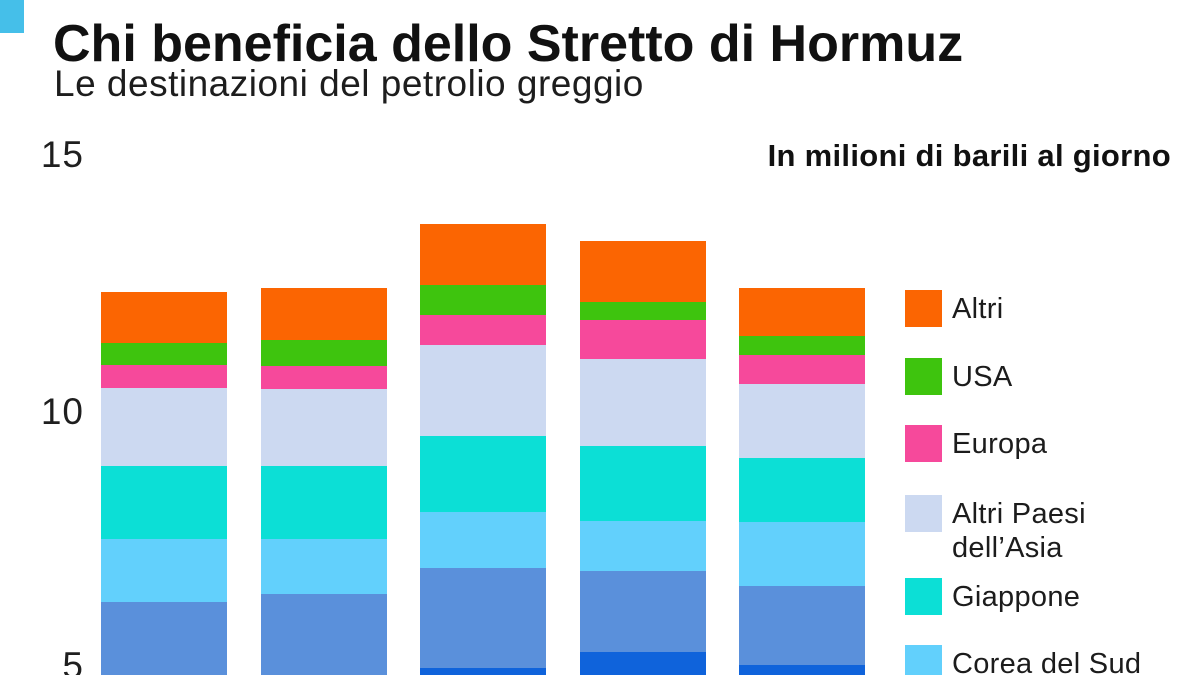 The width and height of the screenshot is (1200, 675). What do you see at coordinates (324, 634) in the screenshot?
I see `bar-2-segment-blu` at bounding box center [324, 634].